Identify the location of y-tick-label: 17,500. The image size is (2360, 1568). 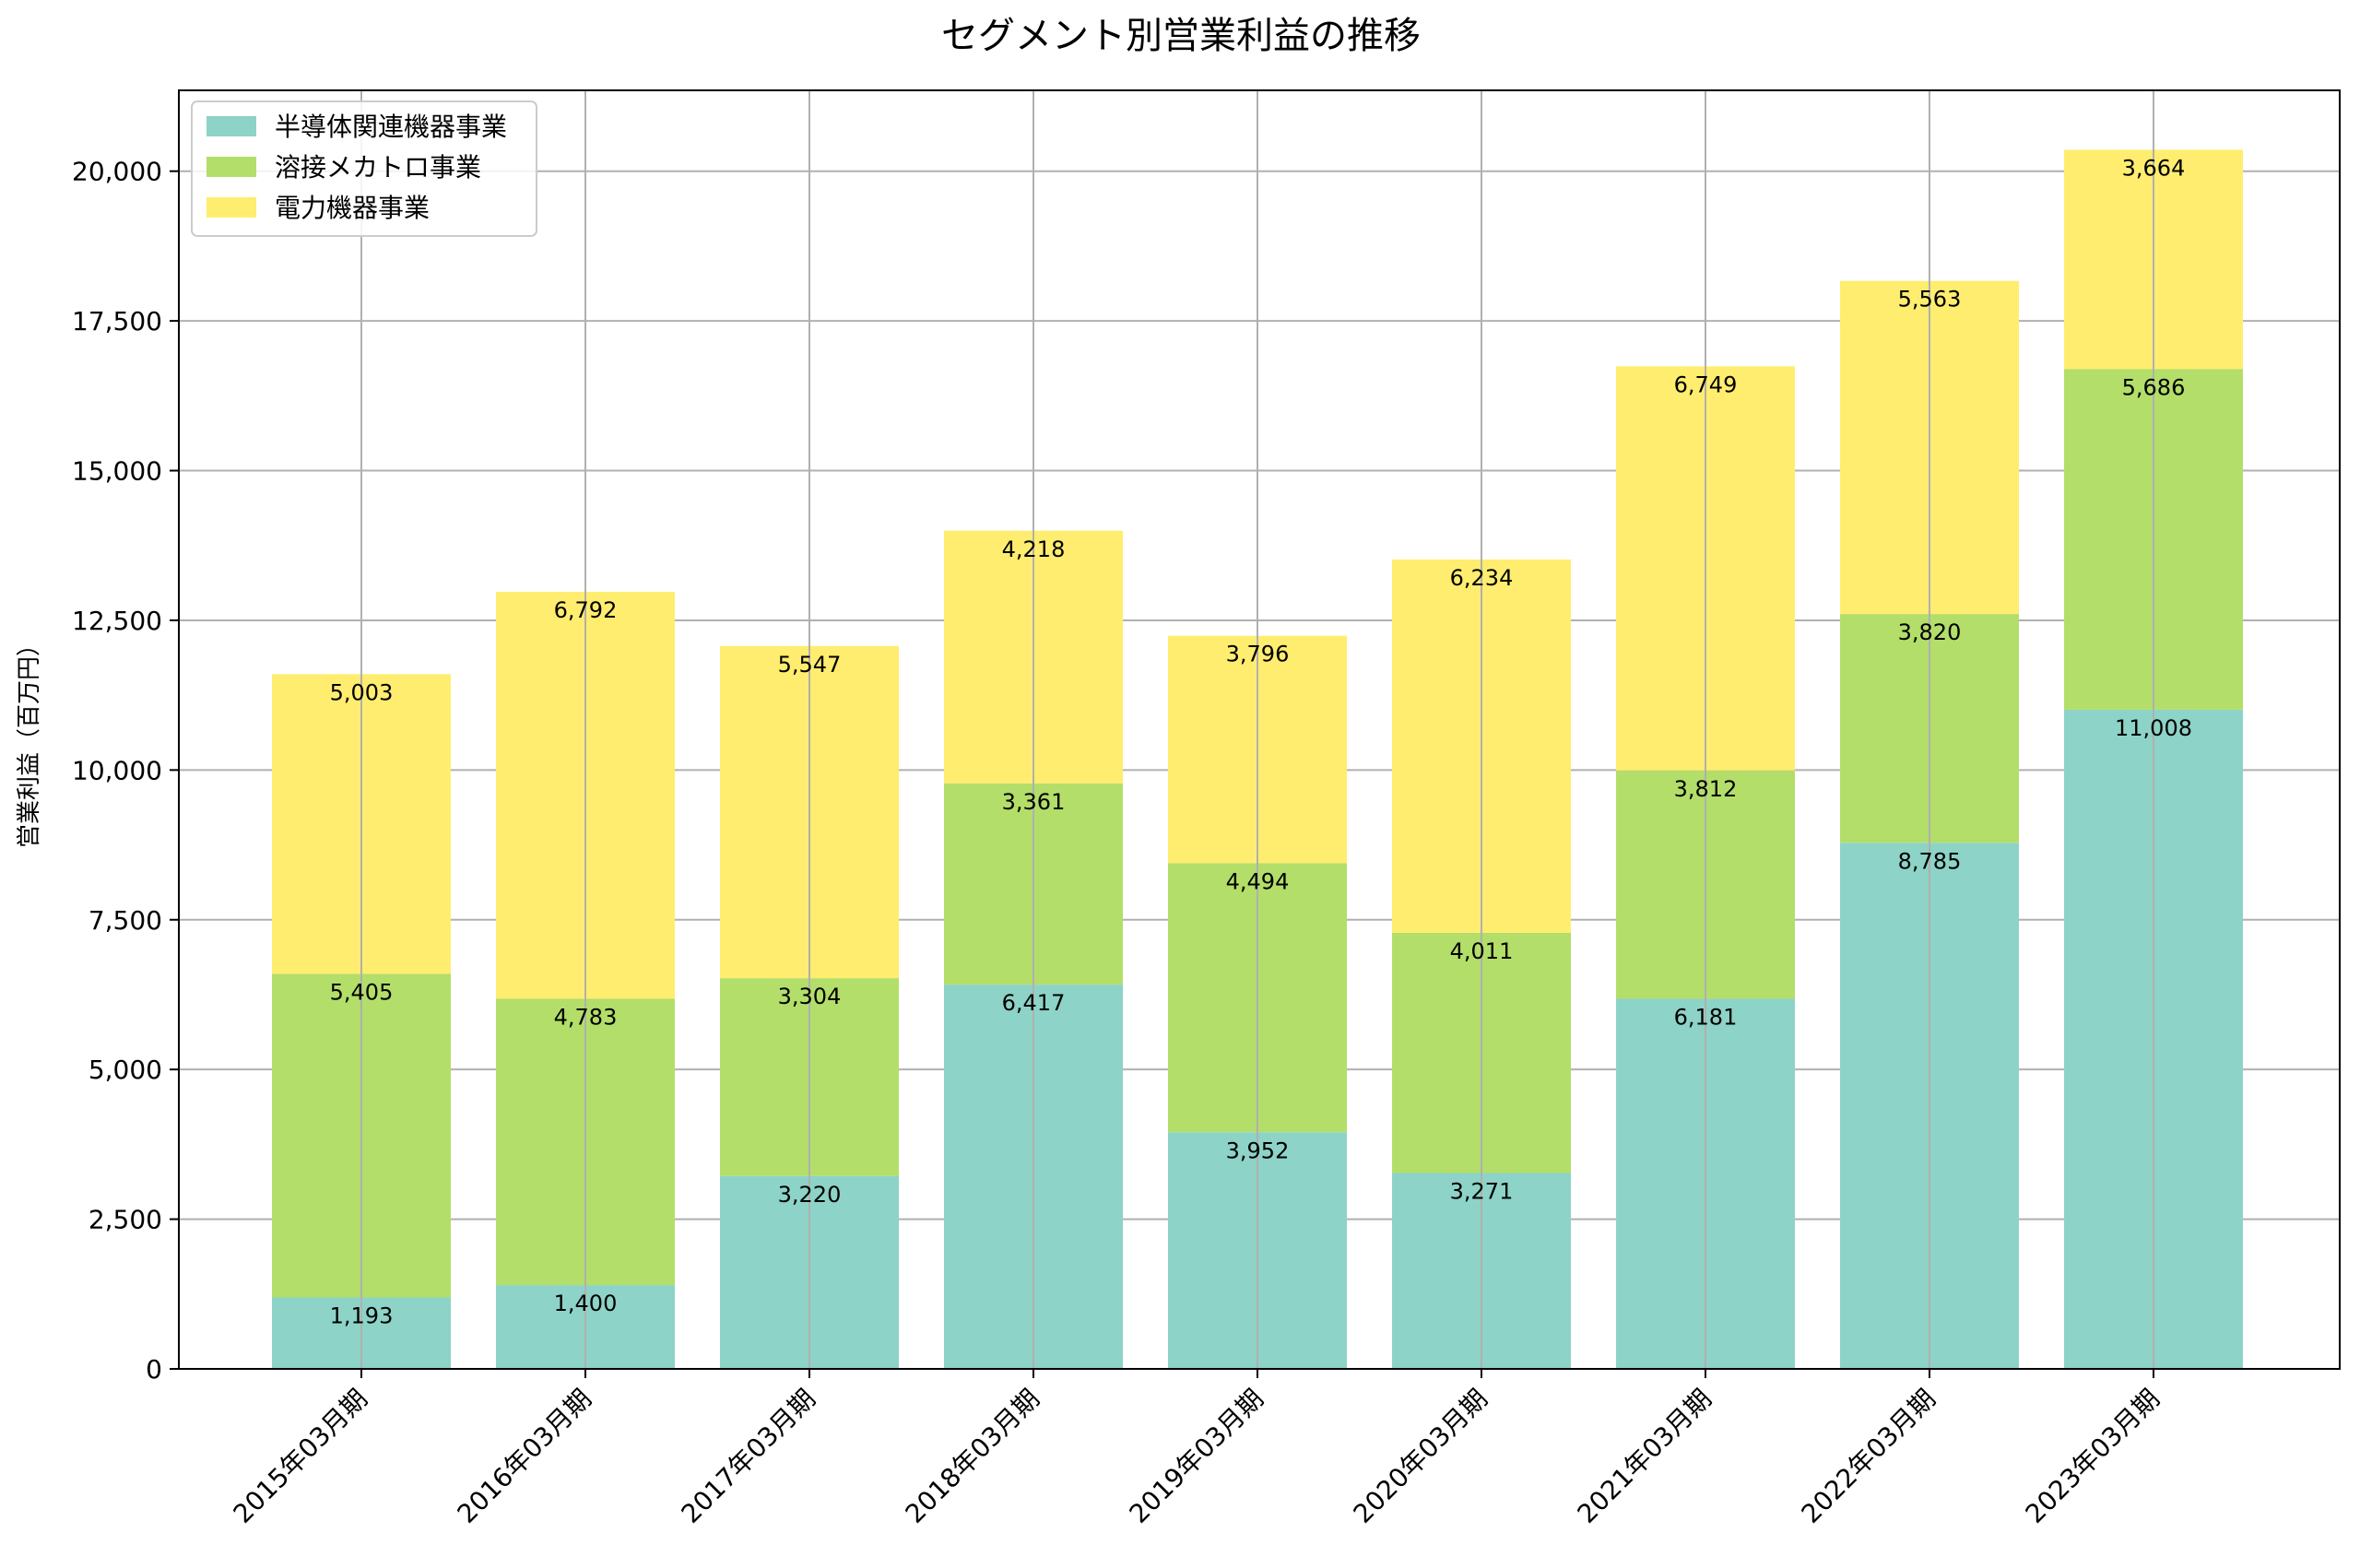
(117, 321).